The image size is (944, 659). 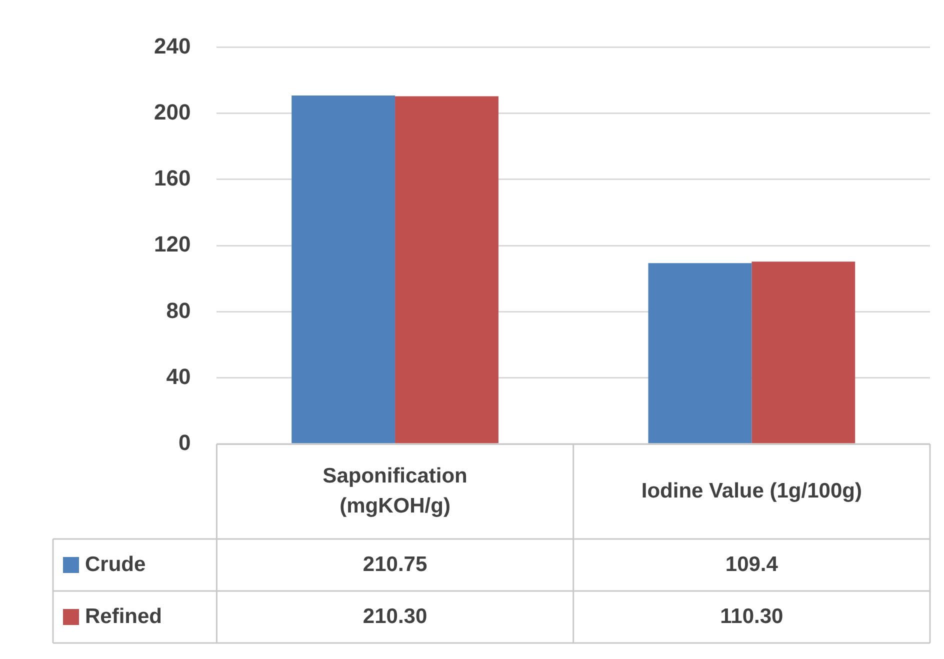 I want to click on data-label: 109.4, so click(x=751, y=564).